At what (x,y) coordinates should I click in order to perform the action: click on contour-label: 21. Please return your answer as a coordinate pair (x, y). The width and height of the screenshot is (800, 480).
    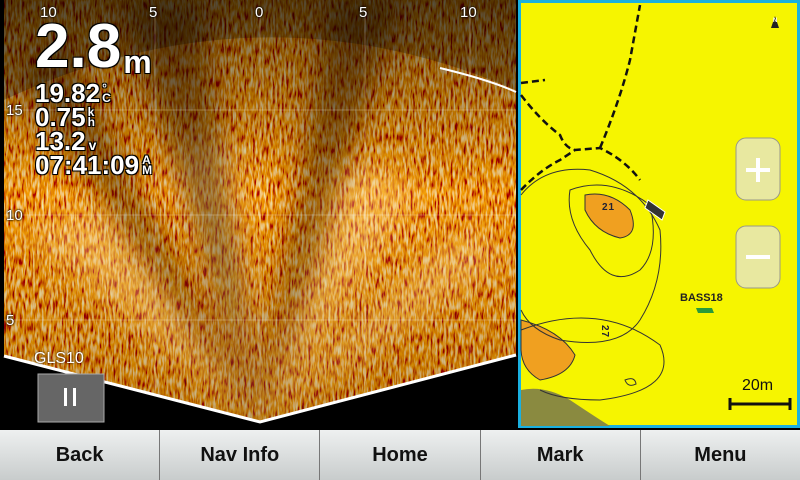
    Looking at the image, I should click on (609, 207).